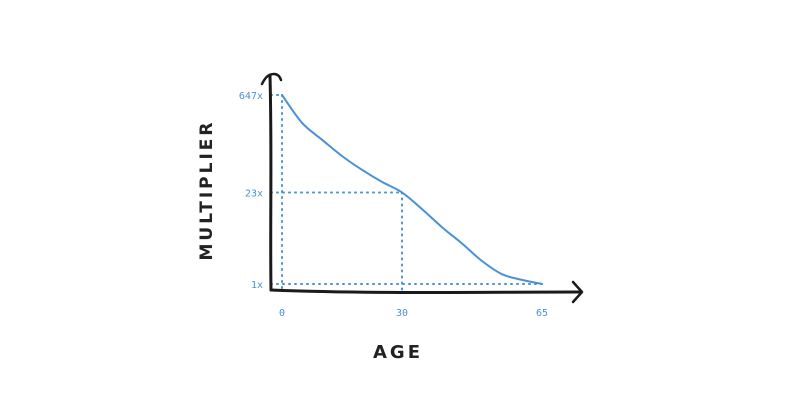 This screenshot has height=420, width=800. I want to click on x-axis-line, so click(425, 291).